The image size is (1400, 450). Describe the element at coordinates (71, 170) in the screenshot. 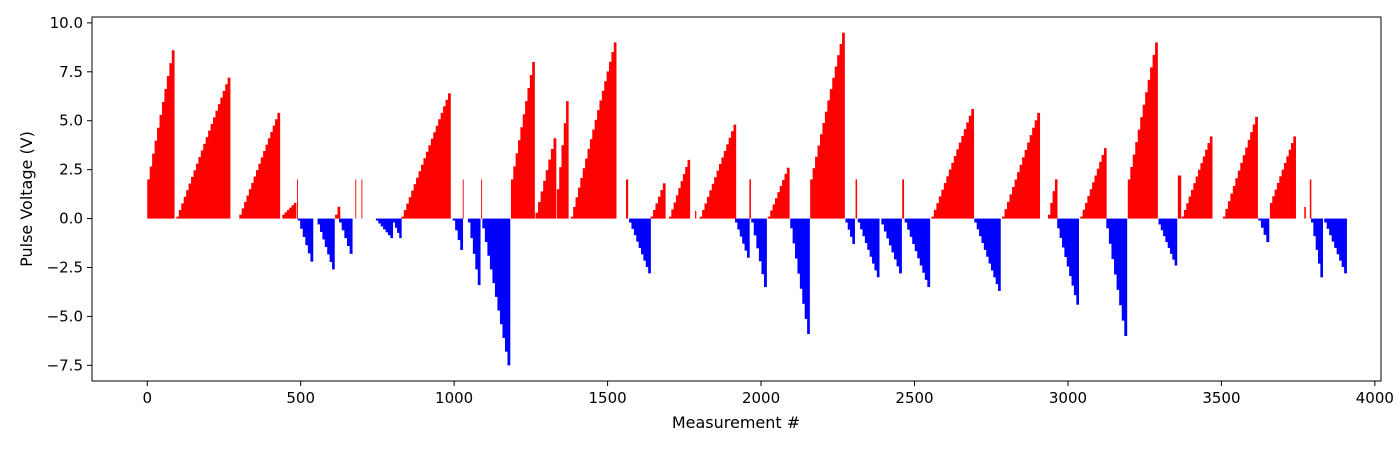

I see `y-tick-label: 2.5` at that location.